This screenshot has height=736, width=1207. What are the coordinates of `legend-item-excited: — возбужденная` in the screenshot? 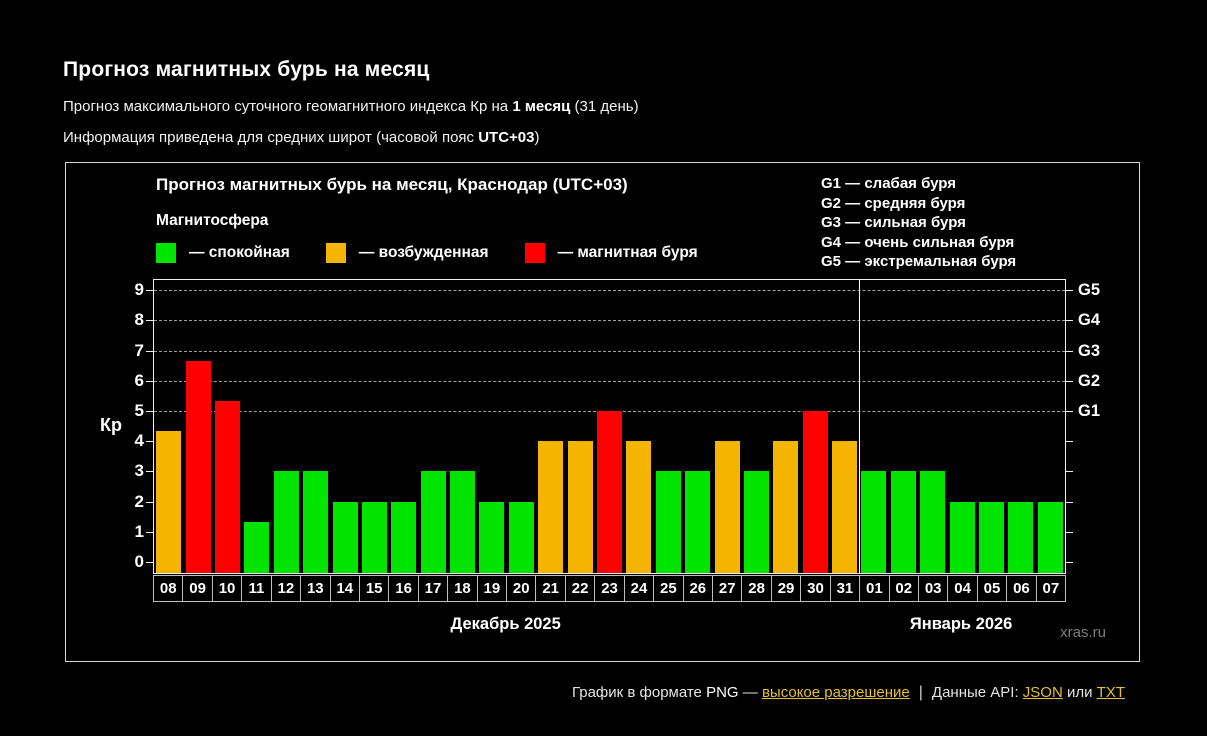 It's located at (407, 253).